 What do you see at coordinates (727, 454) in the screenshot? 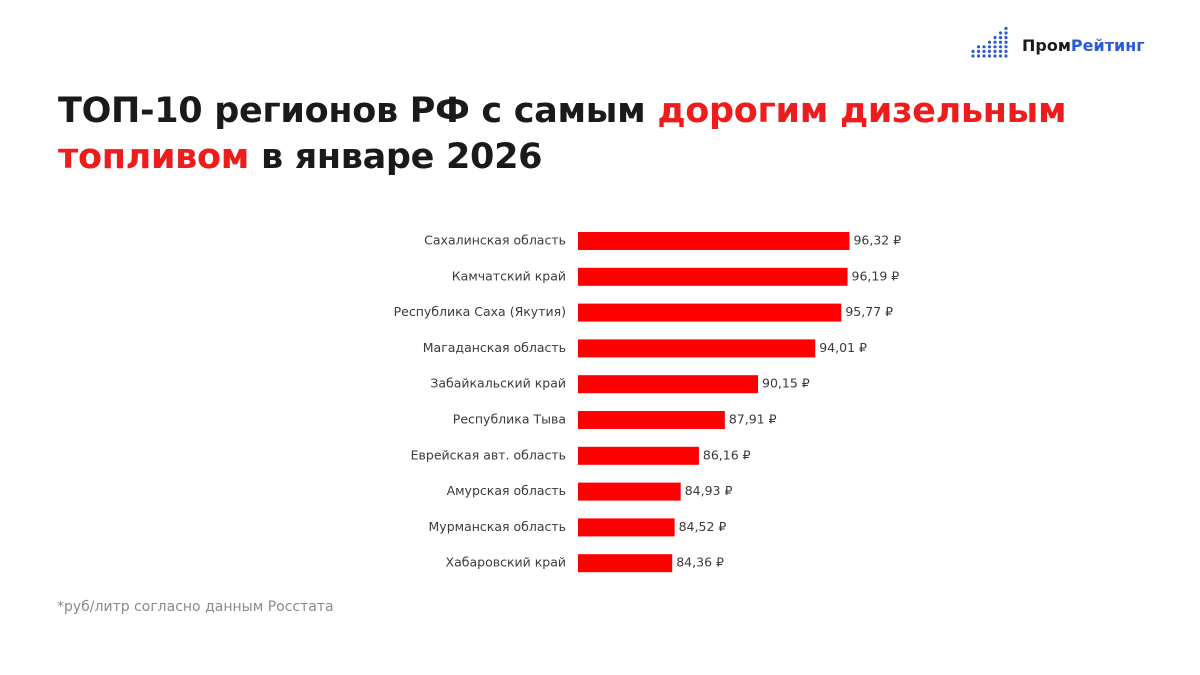
I see `value-label: 86,16 ₽` at bounding box center [727, 454].